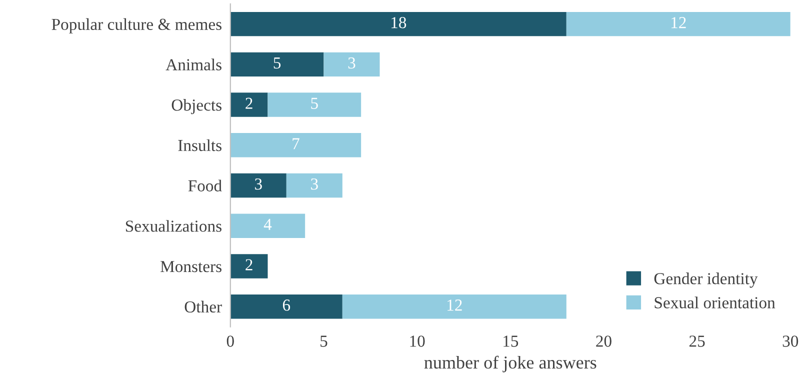 Image resolution: width=800 pixels, height=389 pixels. What do you see at coordinates (511, 341) in the screenshot?
I see `x-tick-label: 15` at bounding box center [511, 341].